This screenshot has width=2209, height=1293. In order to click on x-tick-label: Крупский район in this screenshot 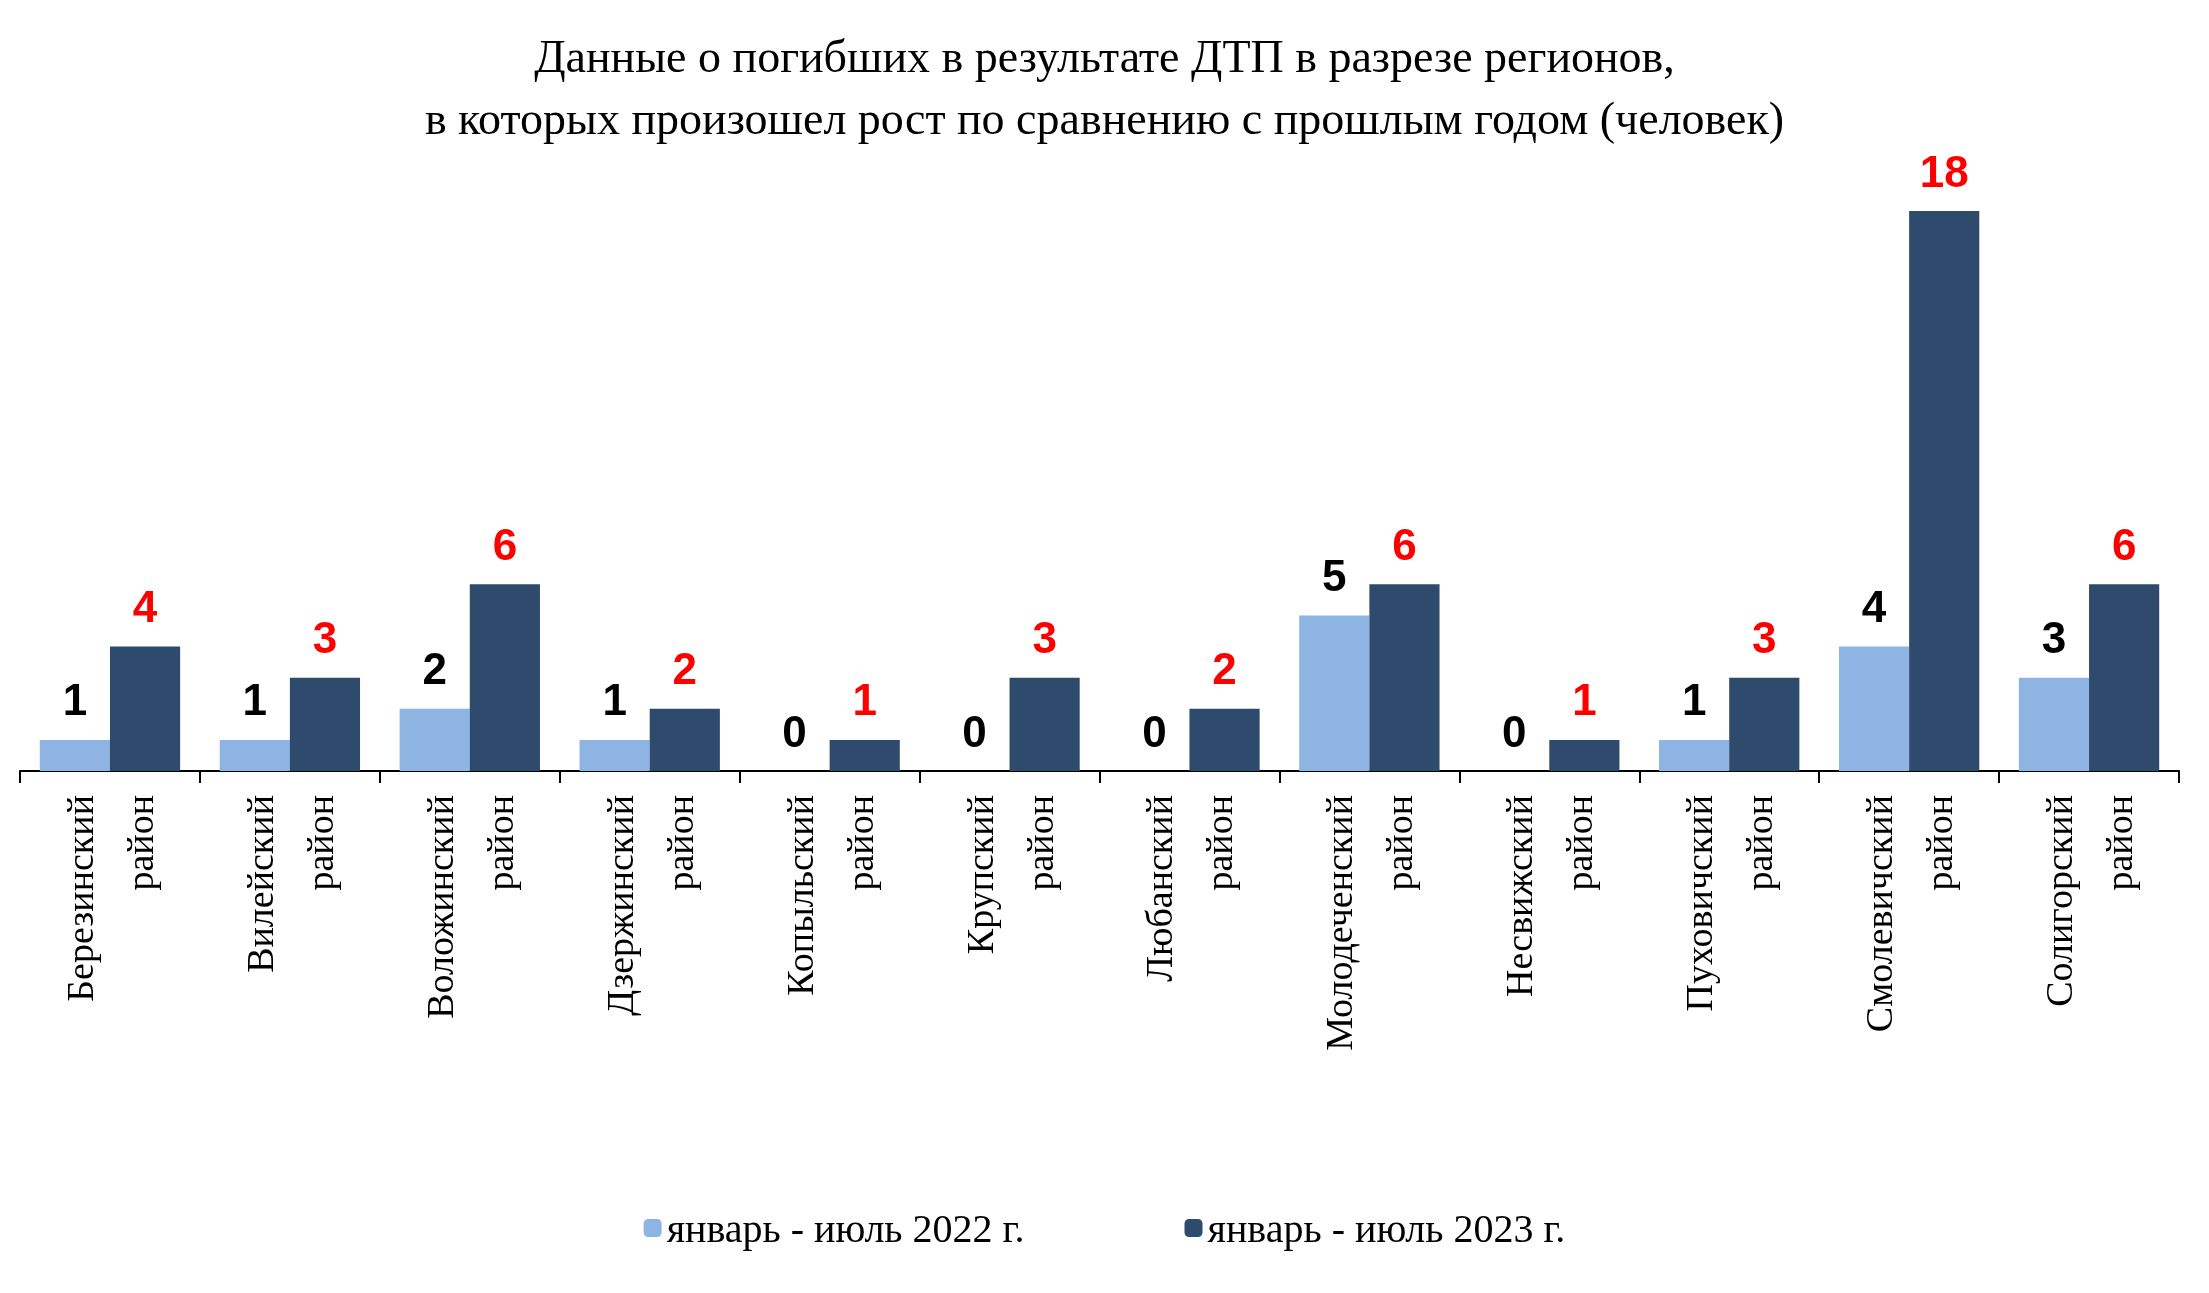, I will do `click(1009, 875)`.